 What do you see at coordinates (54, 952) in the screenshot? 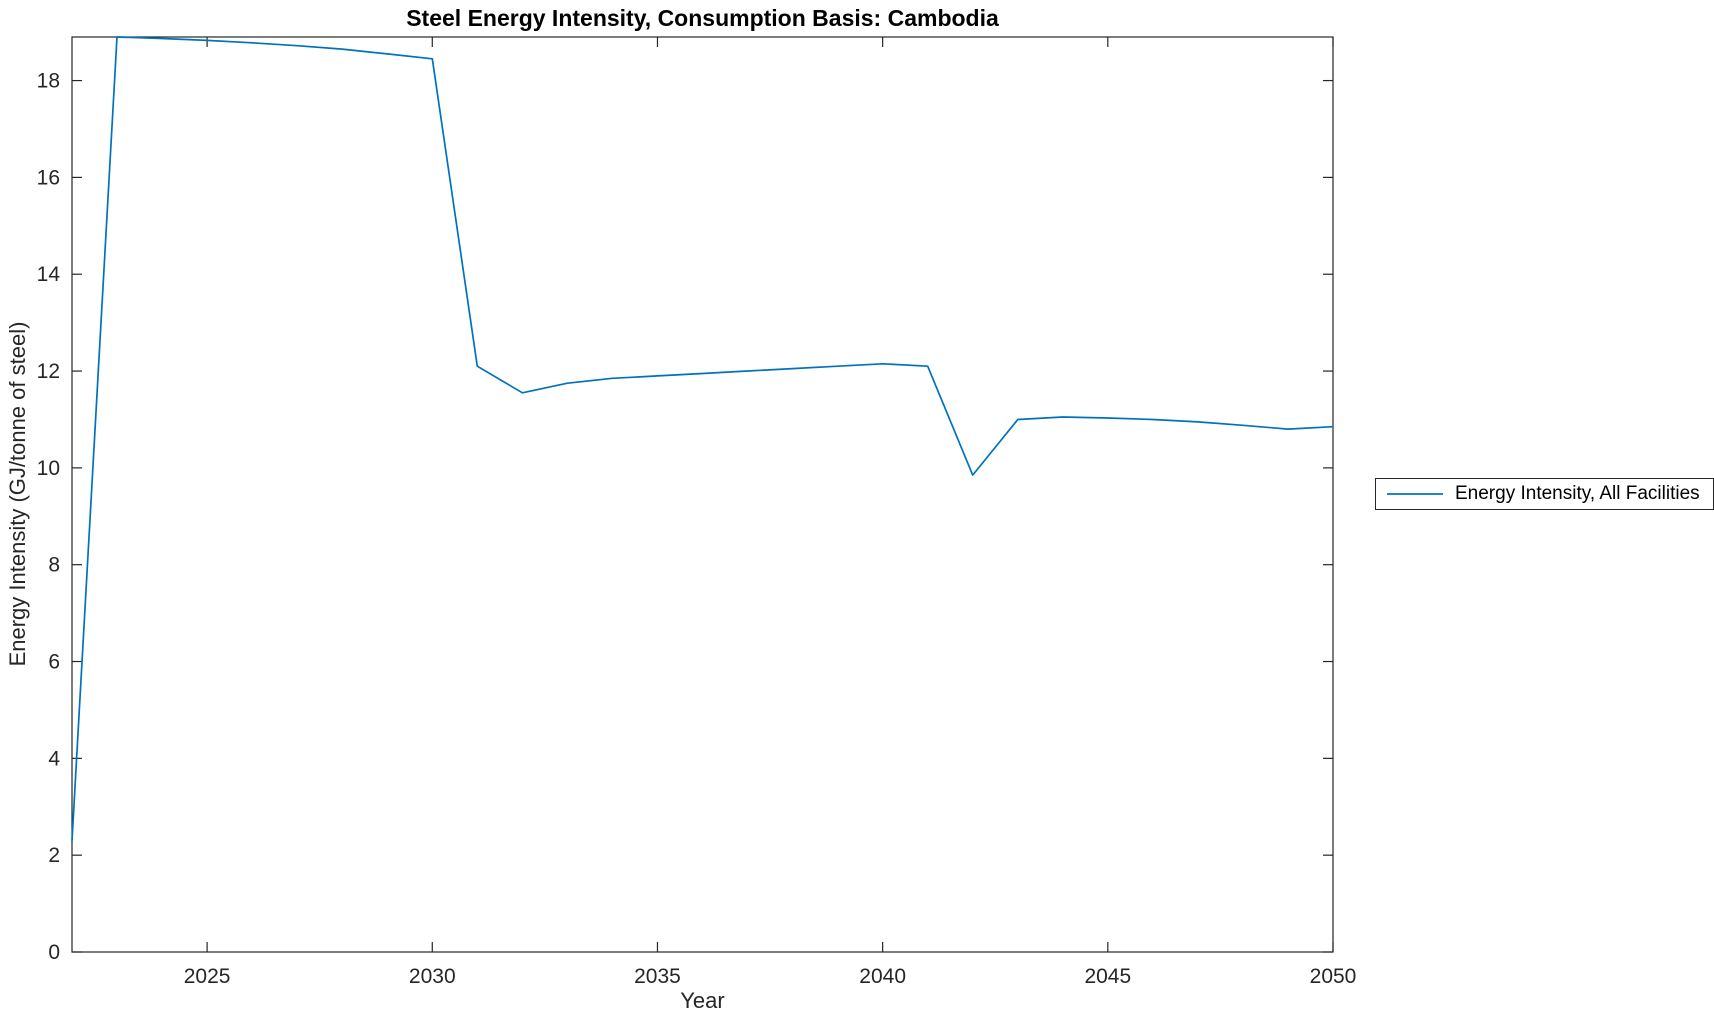
I see `y-tick-label: 0` at bounding box center [54, 952].